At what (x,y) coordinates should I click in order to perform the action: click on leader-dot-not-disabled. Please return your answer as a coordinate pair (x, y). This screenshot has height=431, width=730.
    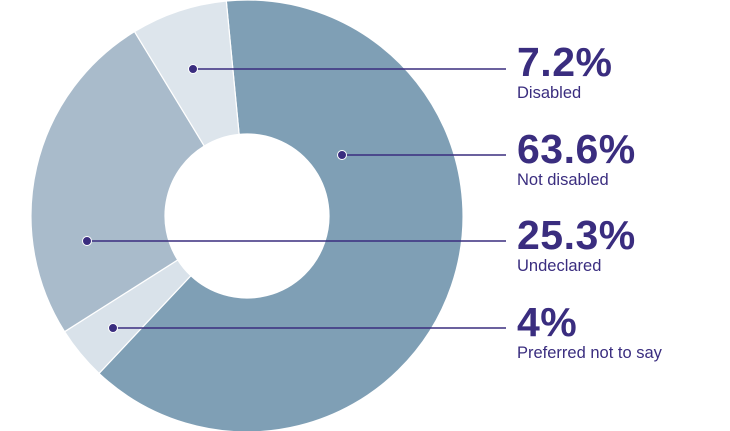
    Looking at the image, I should click on (342, 155).